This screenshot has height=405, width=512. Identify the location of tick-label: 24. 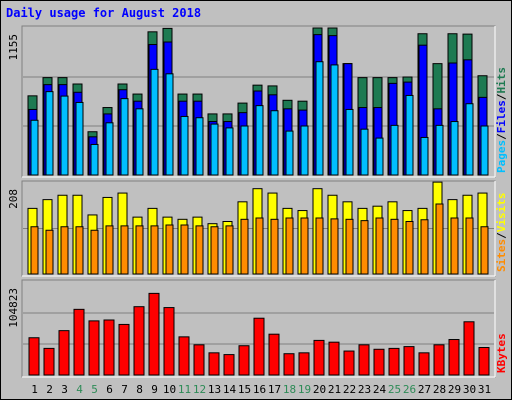
(380, 389).